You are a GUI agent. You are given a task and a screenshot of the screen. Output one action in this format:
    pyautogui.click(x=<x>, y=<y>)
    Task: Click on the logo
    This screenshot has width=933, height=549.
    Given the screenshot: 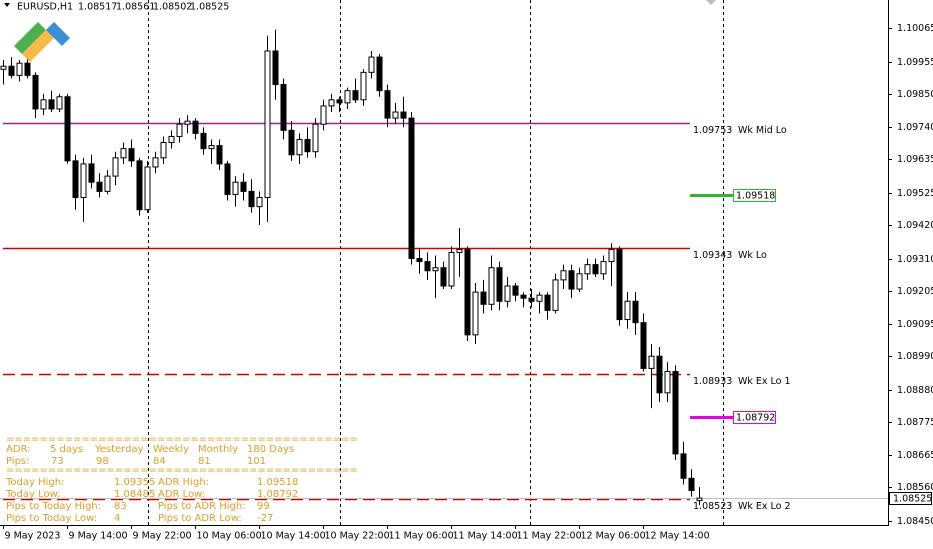 What is the action you would take?
    pyautogui.click(x=42, y=42)
    